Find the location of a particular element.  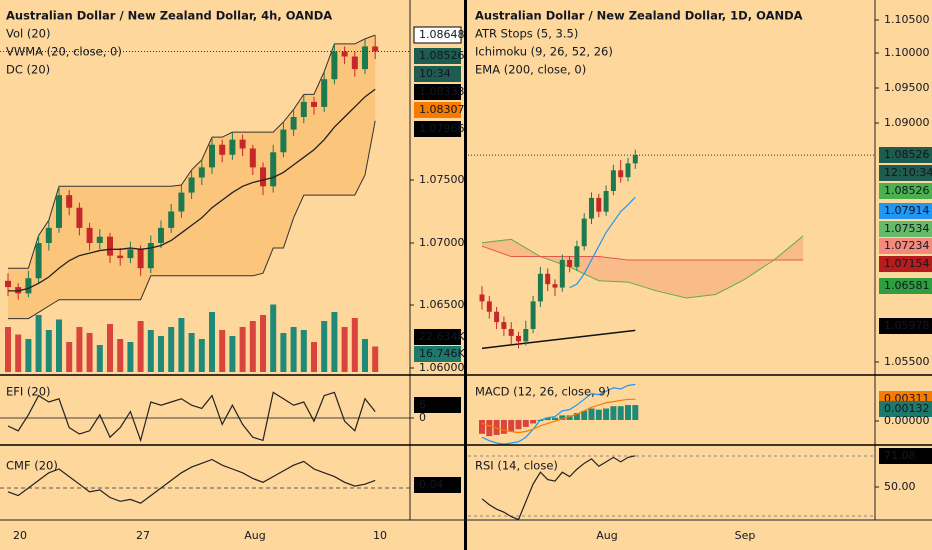

price-label: 1.07000 is located at coordinates (442, 242).